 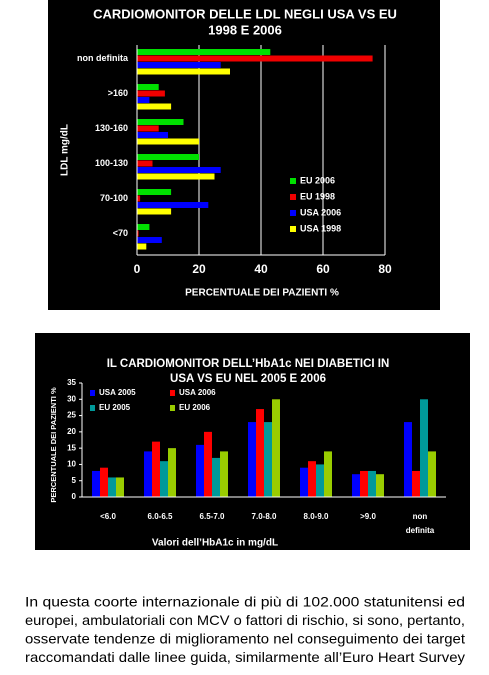 What do you see at coordinates (71, 447) in the screenshot?
I see `y-tick-label: 15` at bounding box center [71, 447].